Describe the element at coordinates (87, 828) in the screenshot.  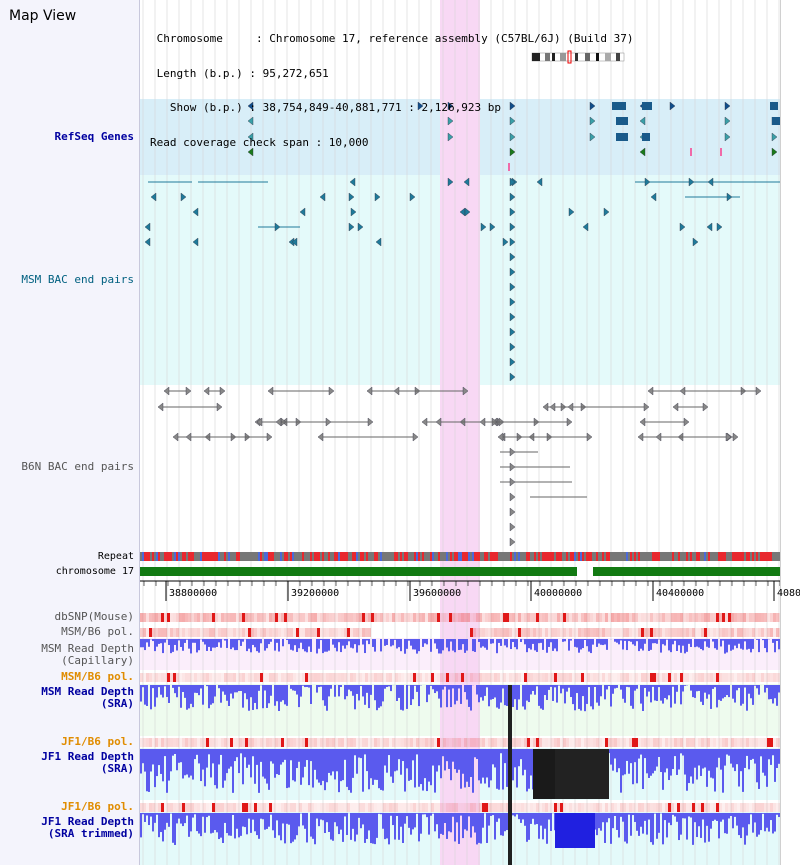
I see `track-label-jf1-depth-trimmed: JF1 Read Depth (SRA trimmed)` at that location.